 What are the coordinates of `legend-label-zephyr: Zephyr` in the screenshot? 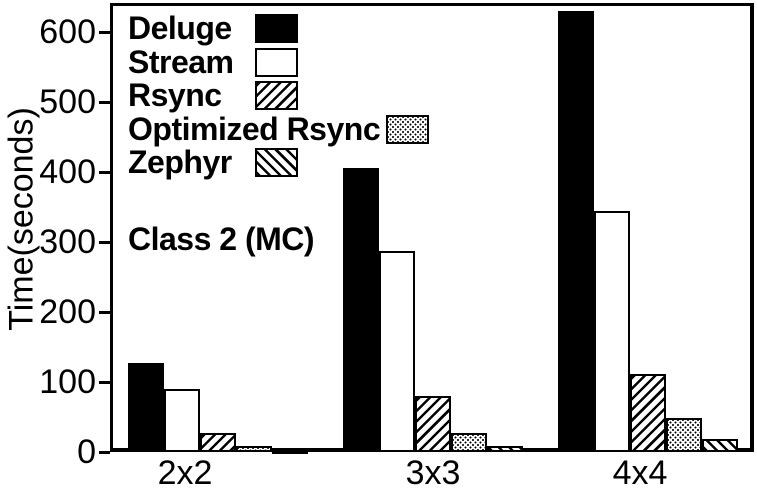 It's located at (180, 162).